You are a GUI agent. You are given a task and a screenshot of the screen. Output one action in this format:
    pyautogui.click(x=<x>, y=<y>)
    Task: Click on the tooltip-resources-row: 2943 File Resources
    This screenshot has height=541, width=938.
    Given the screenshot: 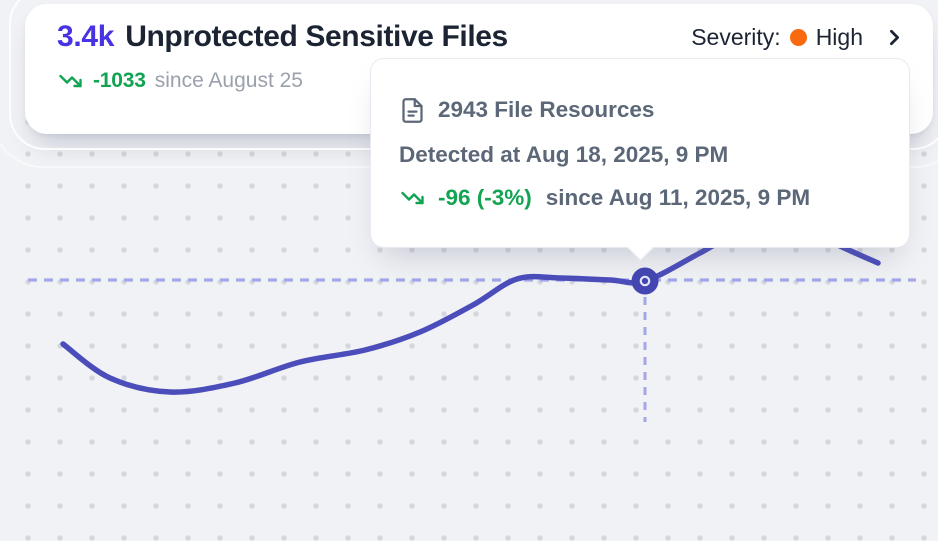 What is the action you would take?
    pyautogui.click(x=640, y=110)
    